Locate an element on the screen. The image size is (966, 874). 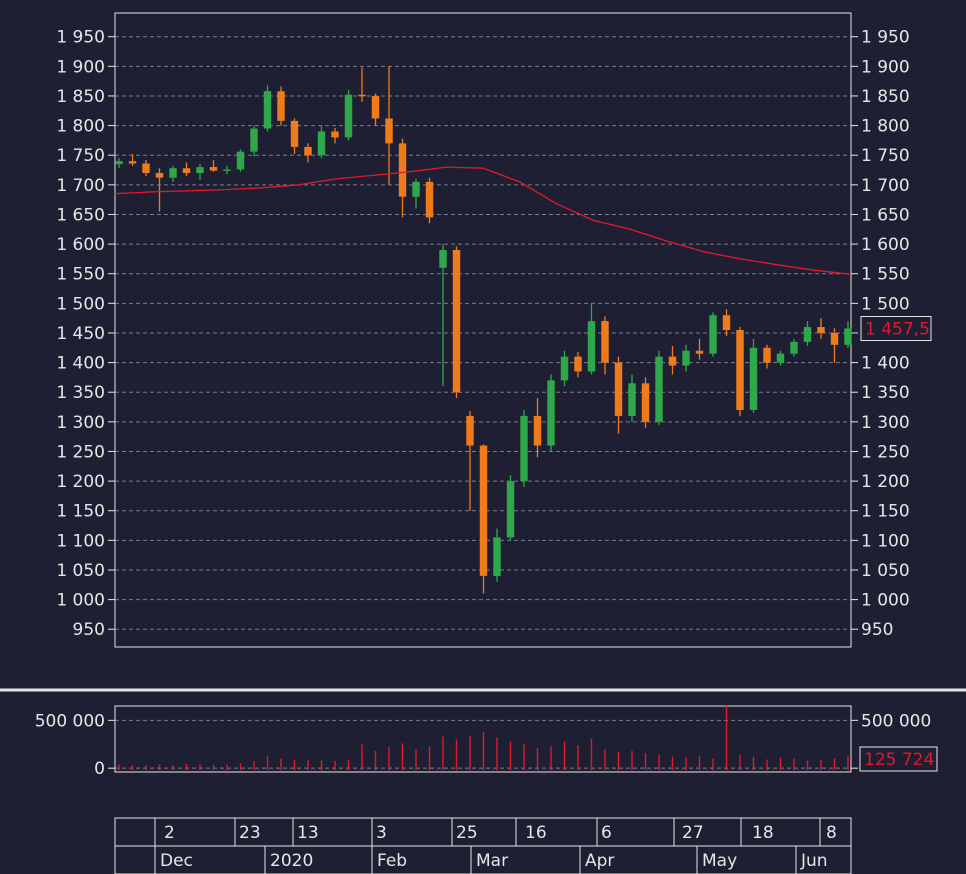
volume-tick-label-left: 0 is located at coordinates (99, 769).